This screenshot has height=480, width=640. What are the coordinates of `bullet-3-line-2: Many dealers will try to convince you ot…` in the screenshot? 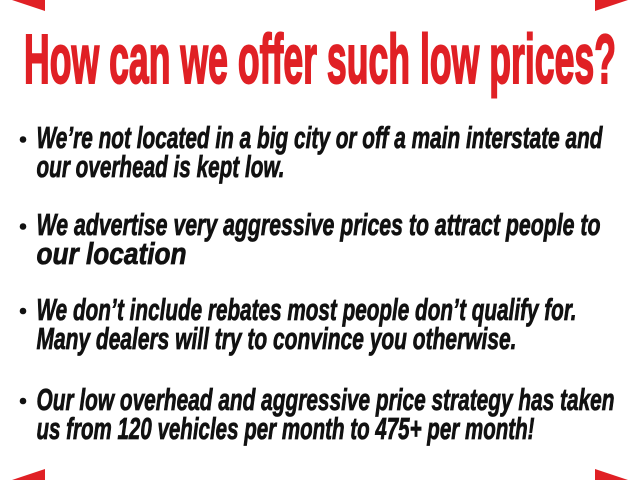 It's located at (277, 338).